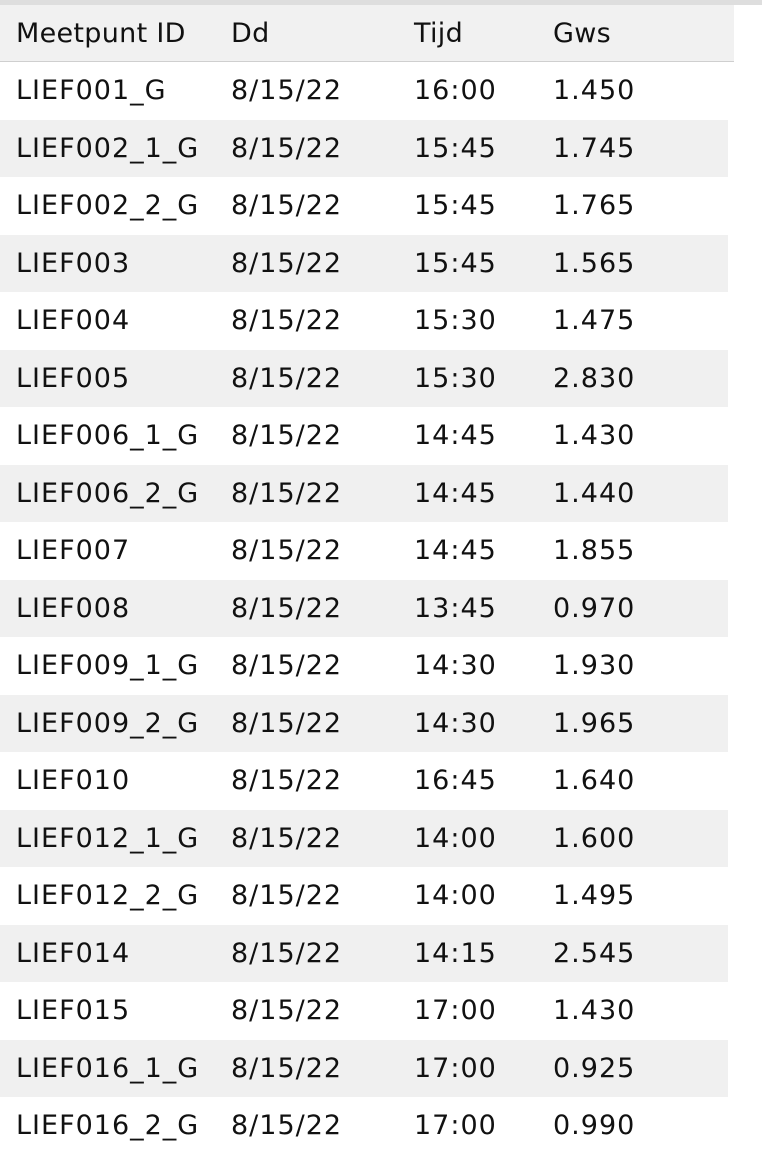  What do you see at coordinates (594, 551) in the screenshot?
I see `cell-gws: 1.855` at bounding box center [594, 551].